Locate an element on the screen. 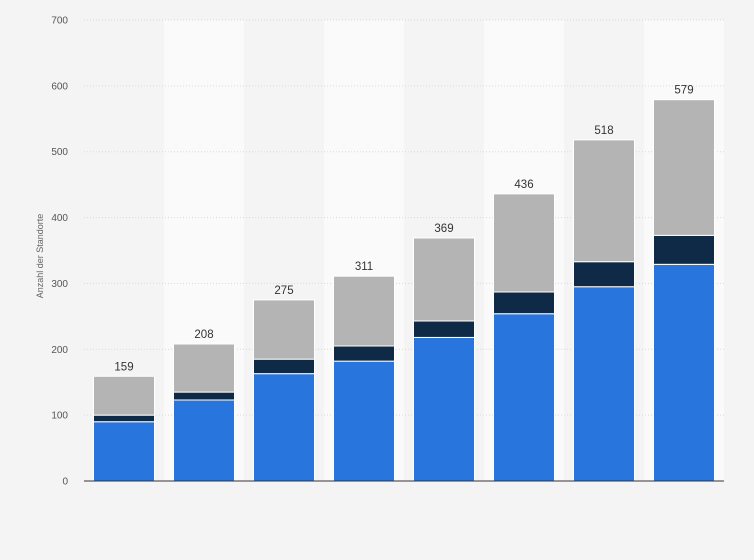  y-axis-title: Anzahl der Standorte is located at coordinates (40, 256).